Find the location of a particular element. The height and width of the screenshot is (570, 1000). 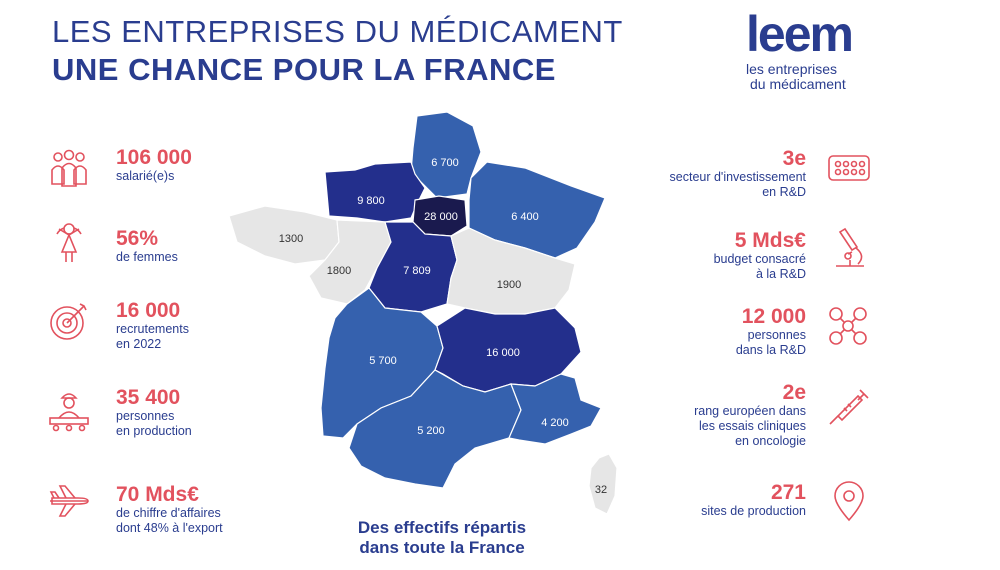

stat-number: 70 Mds€ is located at coordinates (157, 494).